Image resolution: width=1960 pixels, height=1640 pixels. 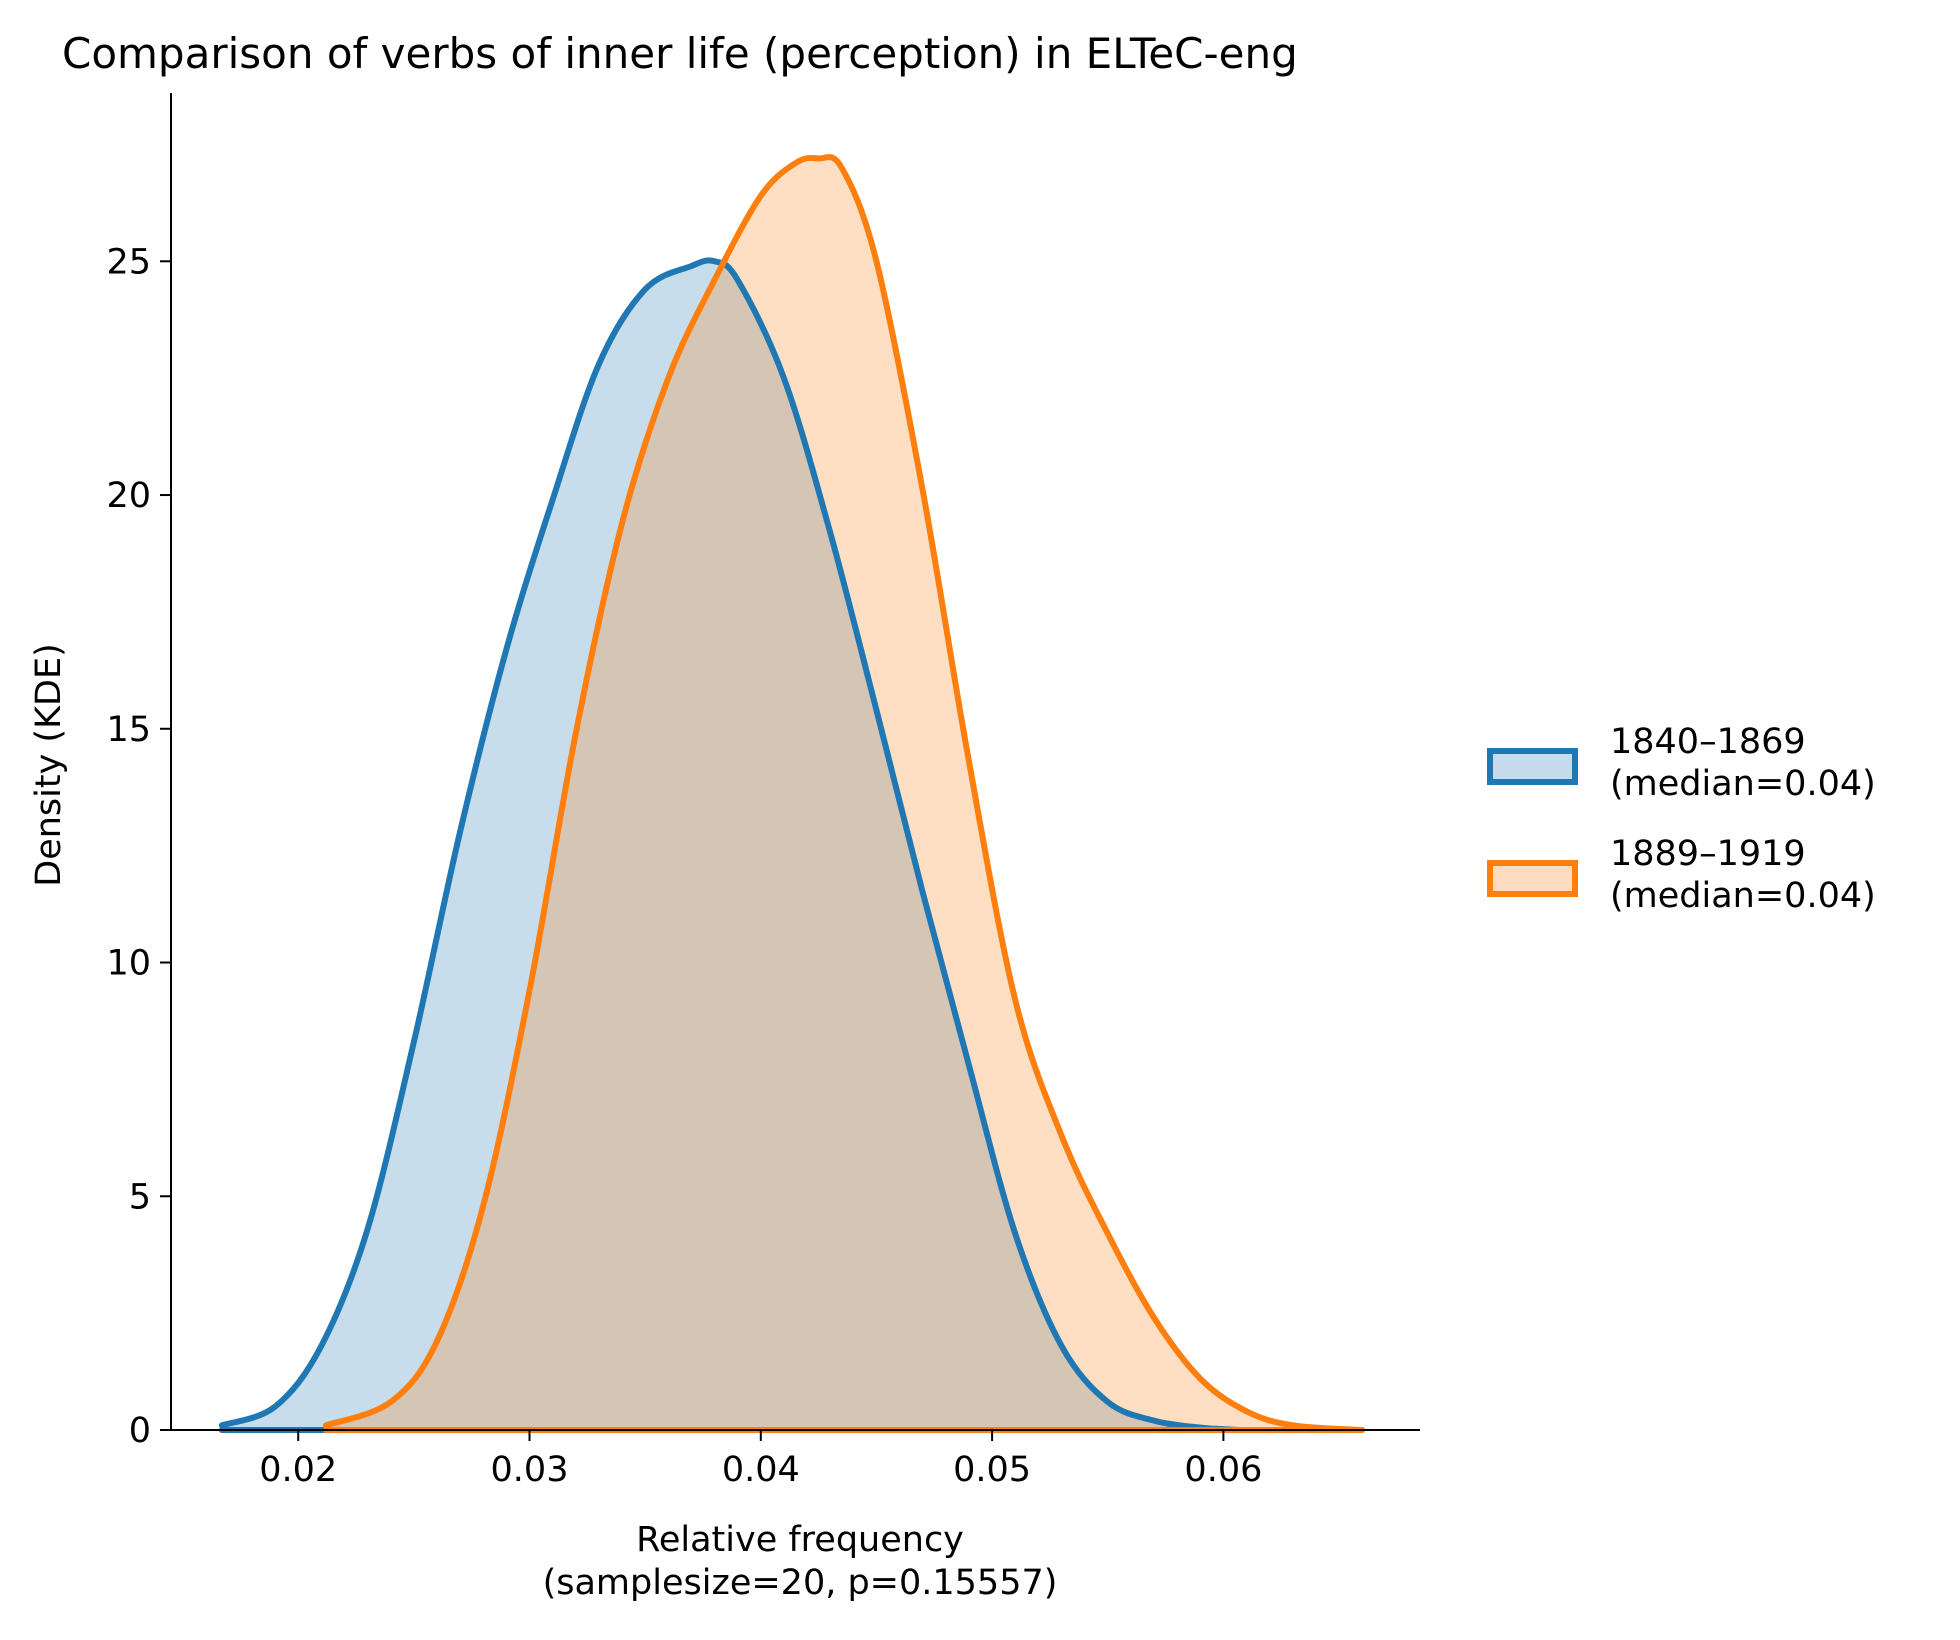 What do you see at coordinates (128, 964) in the screenshot?
I see `y-tick-label: 10` at bounding box center [128, 964].